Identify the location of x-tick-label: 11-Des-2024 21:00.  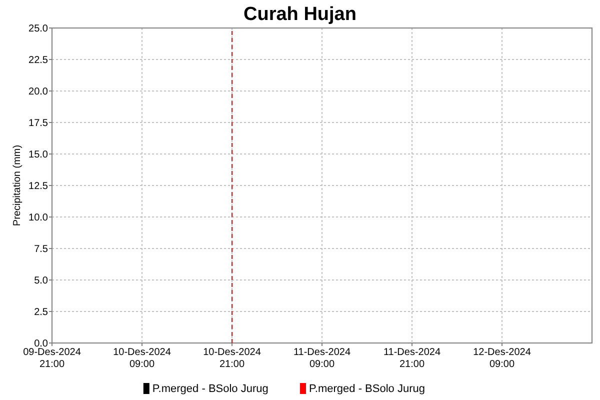
(412, 358).